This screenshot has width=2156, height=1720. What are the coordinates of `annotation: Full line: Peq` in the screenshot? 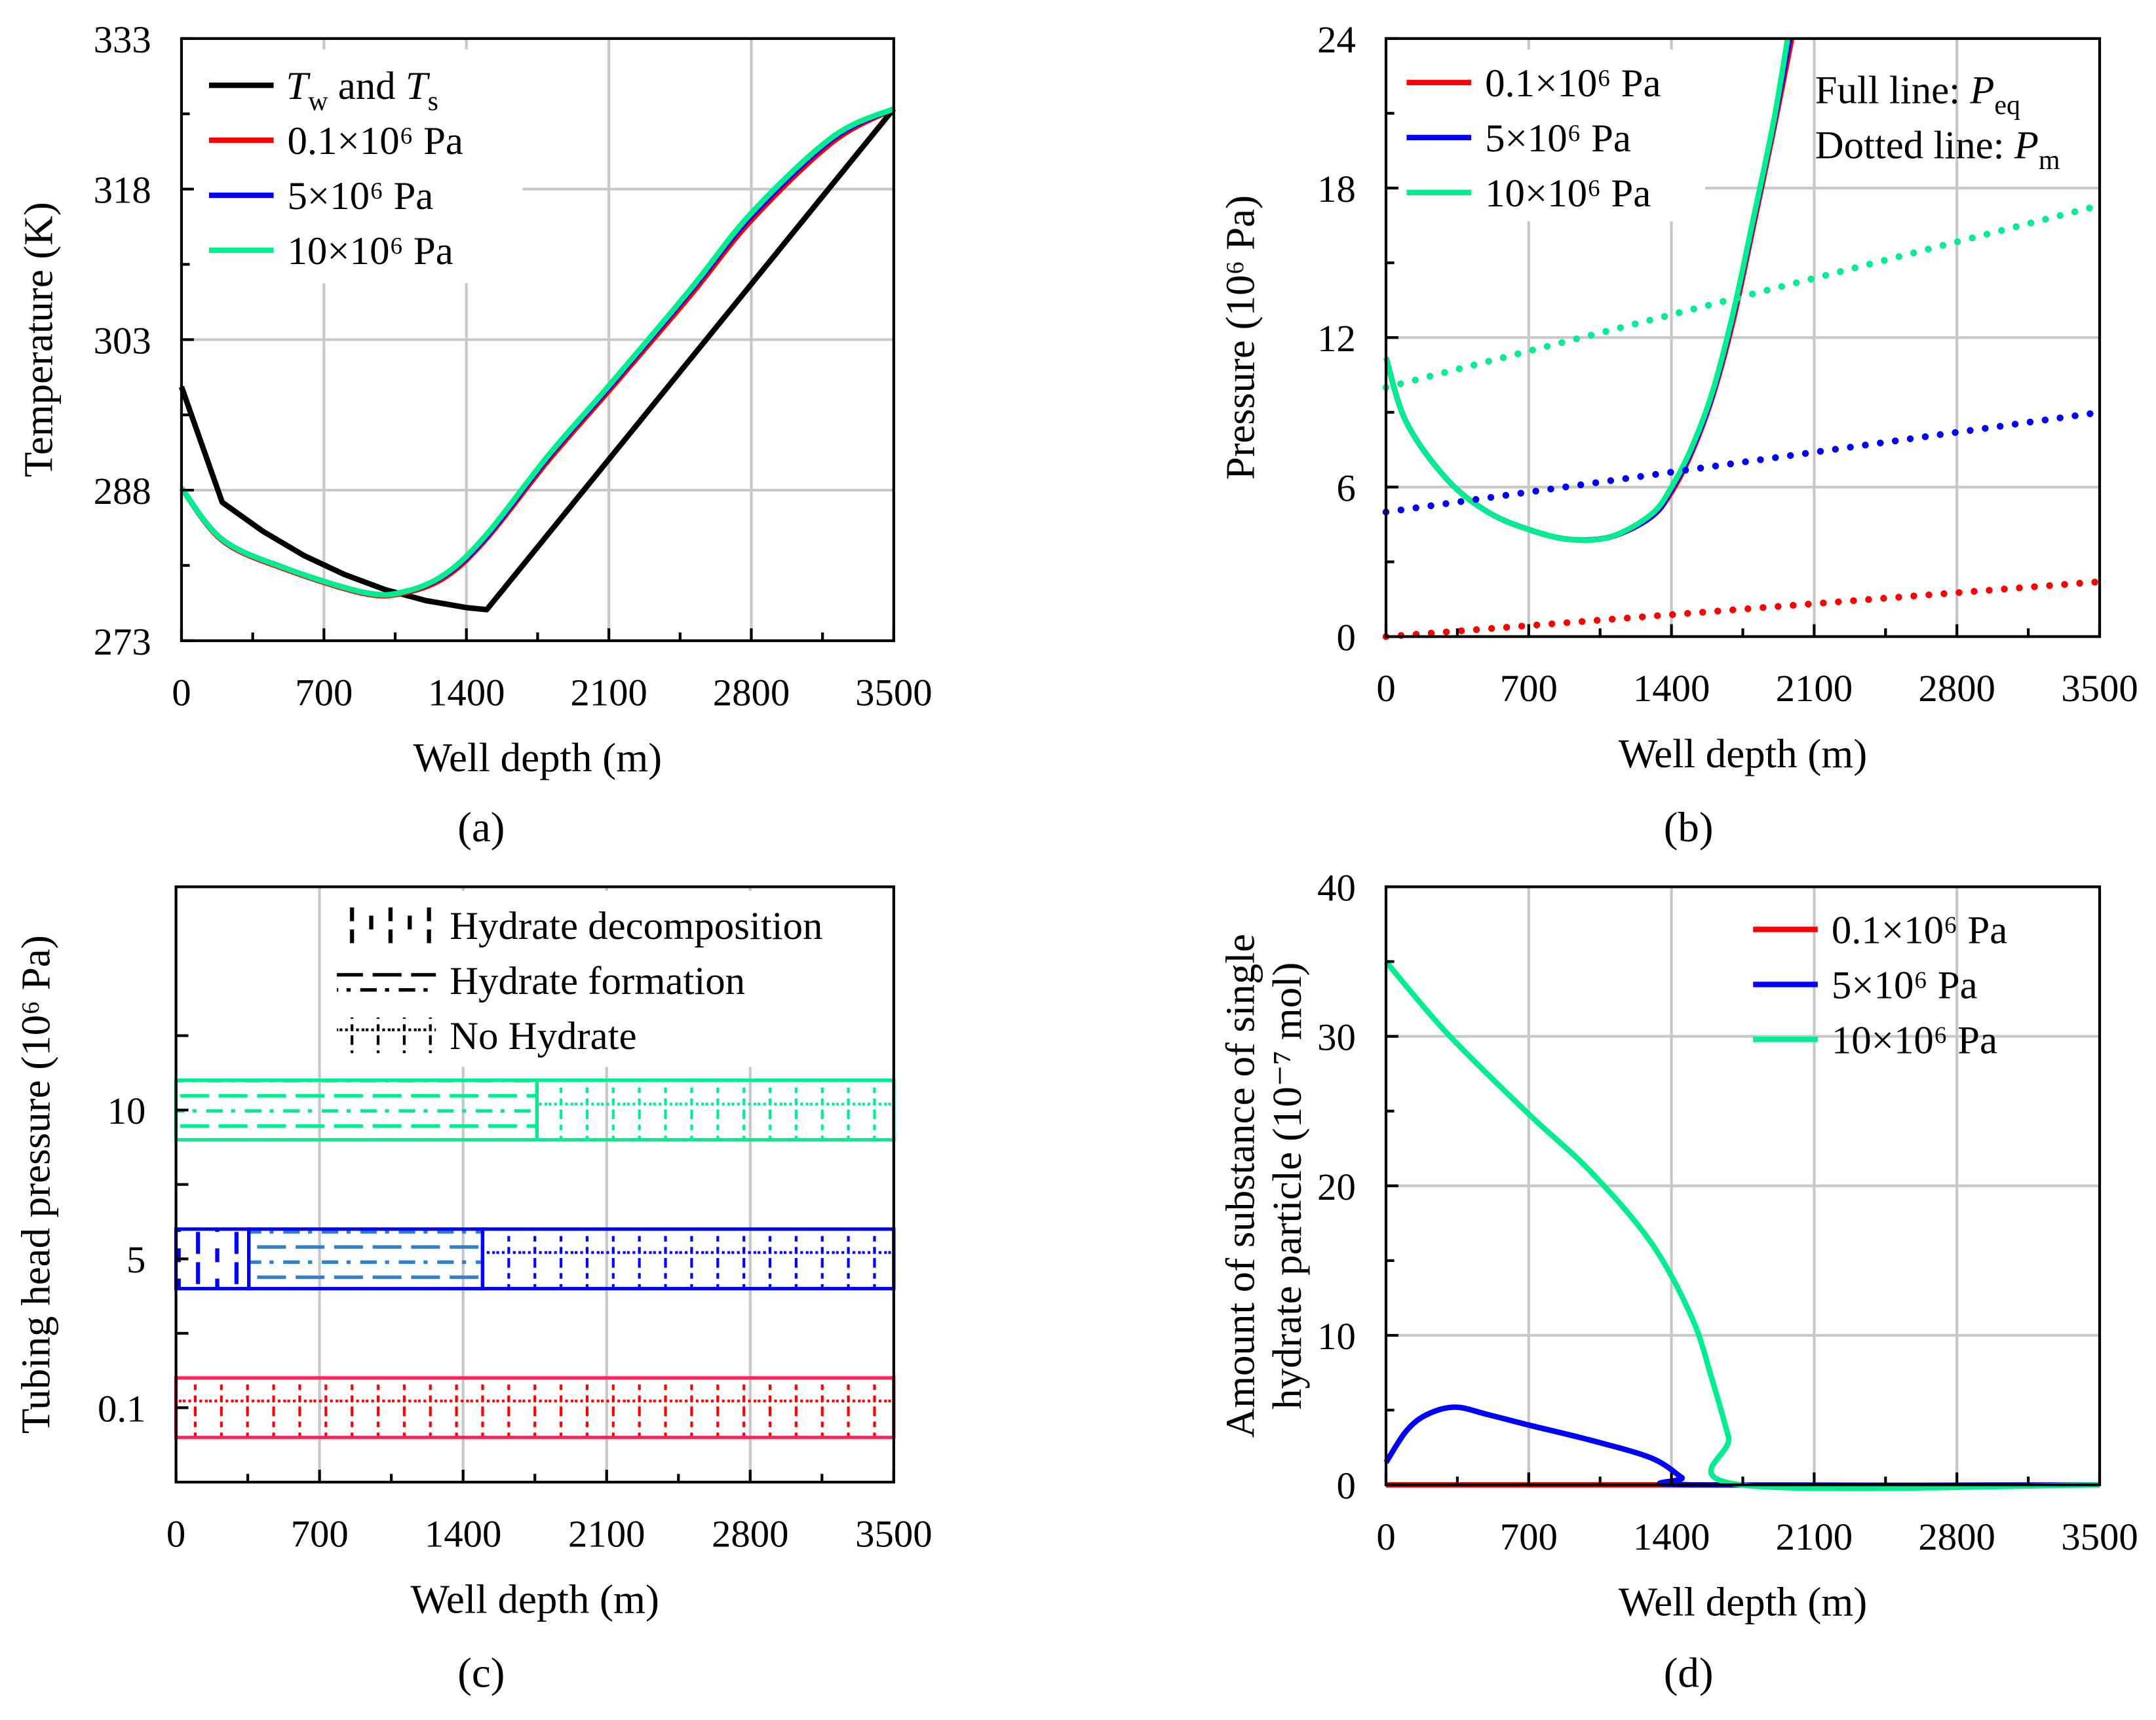 It's located at (1917, 94).